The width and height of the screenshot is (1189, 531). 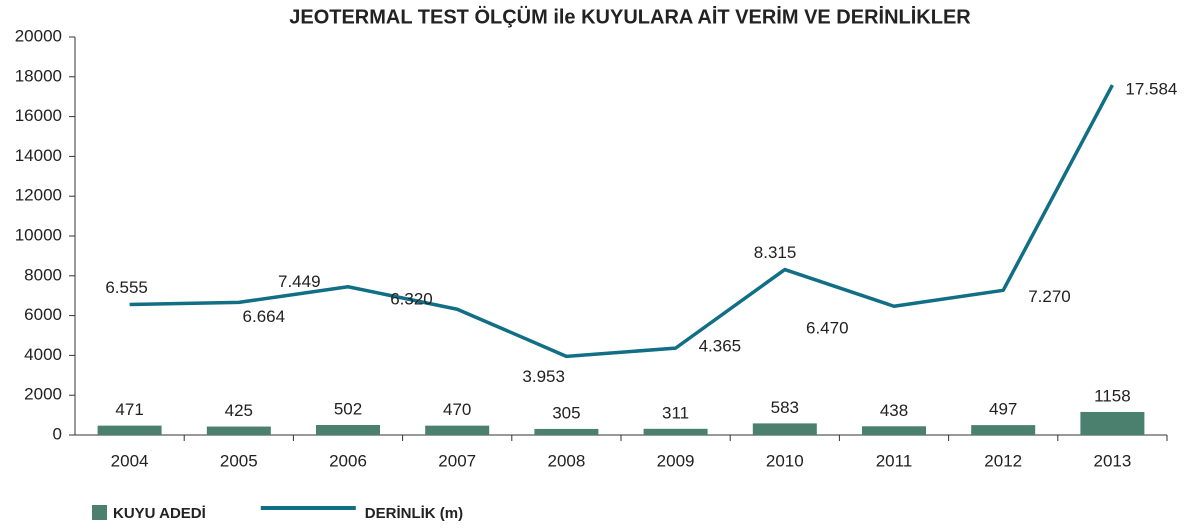 I want to click on line-label: 6.664, so click(x=264, y=316).